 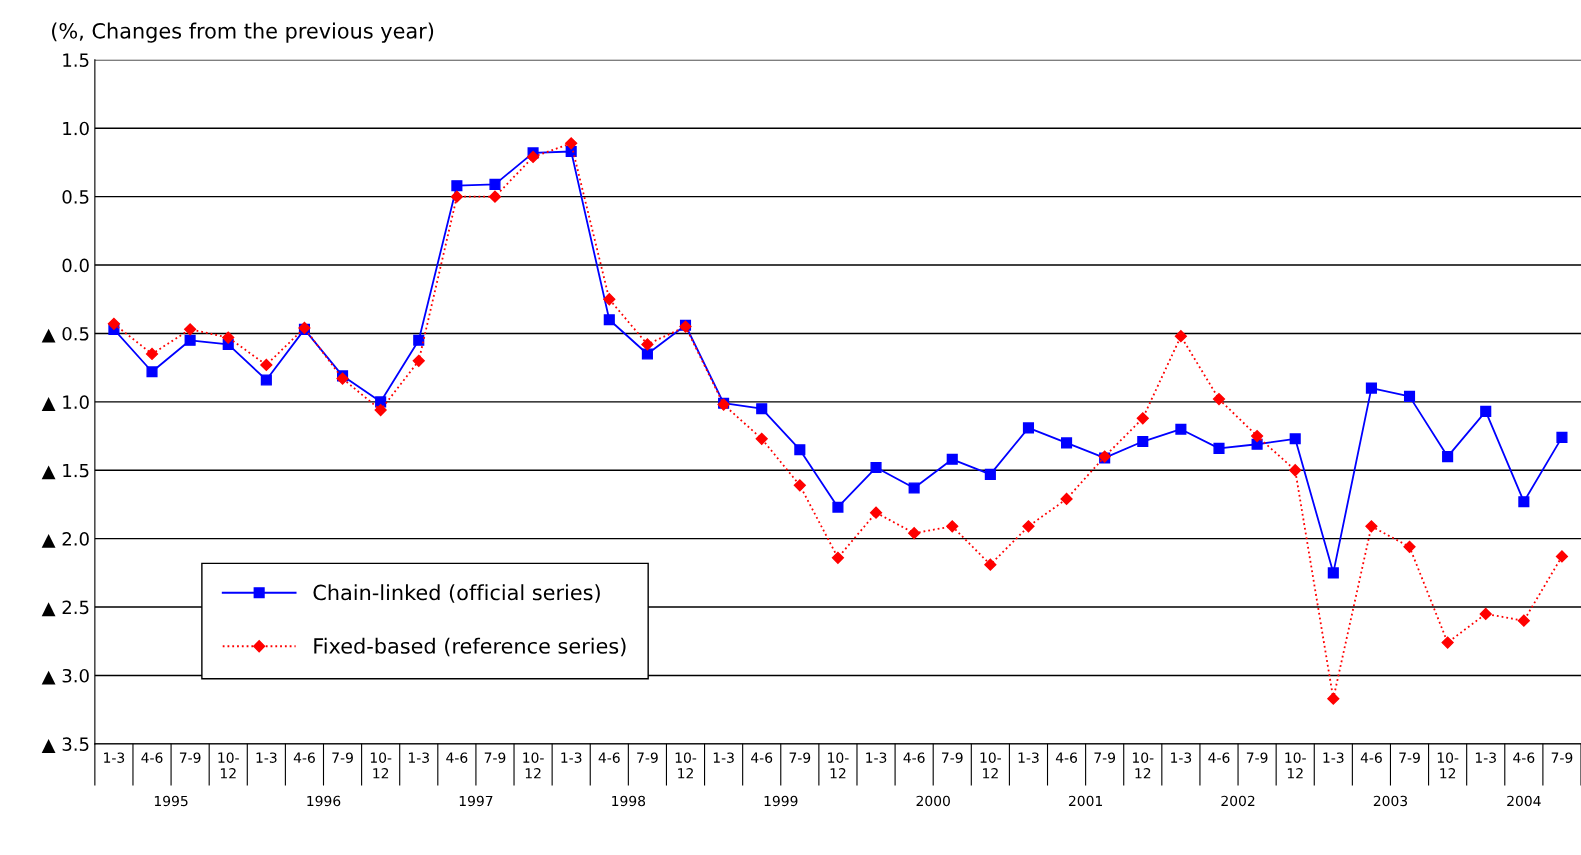 What do you see at coordinates (456, 593) in the screenshot?
I see `legend-label: Chain-linked (official series)` at bounding box center [456, 593].